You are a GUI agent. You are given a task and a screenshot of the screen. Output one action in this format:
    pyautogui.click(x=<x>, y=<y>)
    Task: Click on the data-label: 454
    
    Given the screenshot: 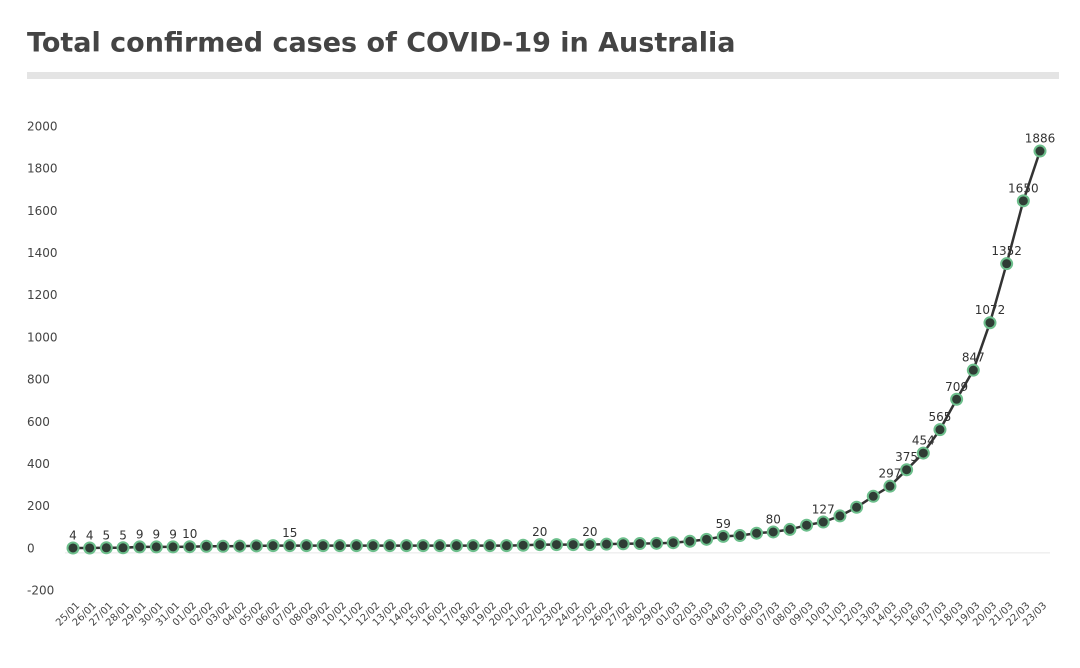 What is the action you would take?
    pyautogui.click(x=923, y=441)
    